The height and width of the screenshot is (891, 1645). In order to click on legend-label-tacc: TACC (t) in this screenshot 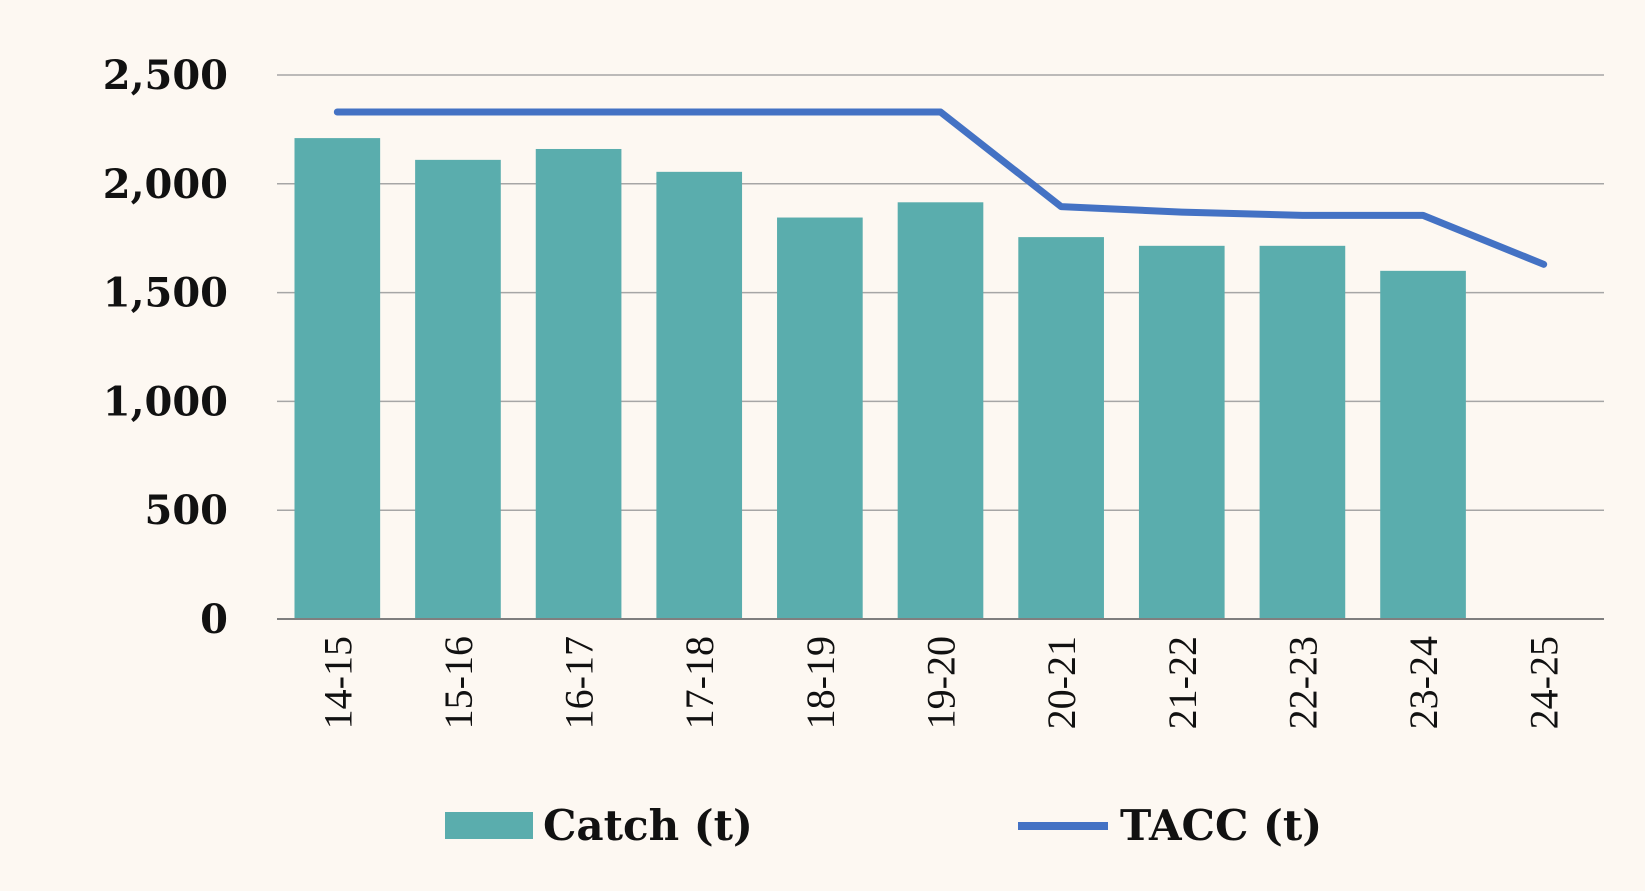, I will do `click(1221, 825)`.